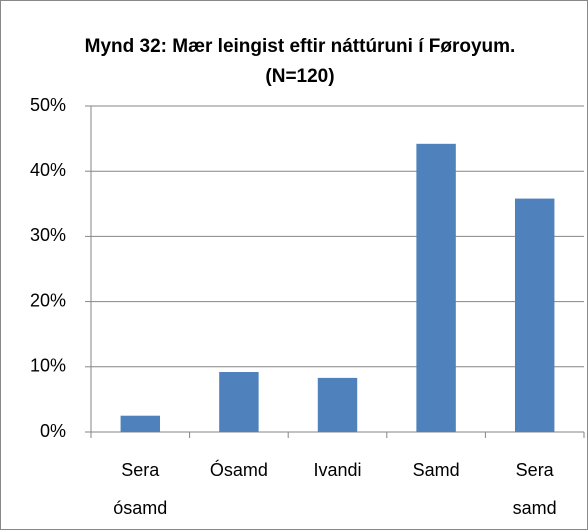  What do you see at coordinates (337, 470) in the screenshot?
I see `x-tick-label: Ivandi` at bounding box center [337, 470].